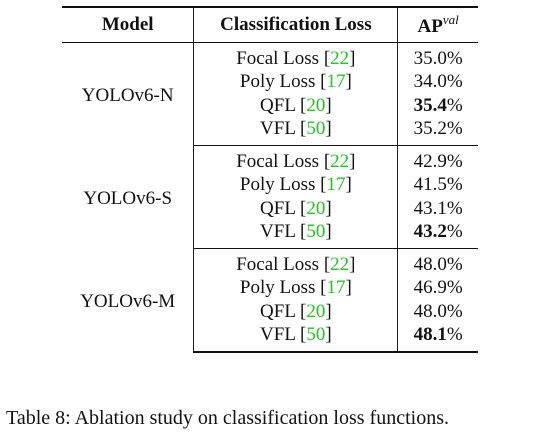  I want to click on ap-cell: 42.9%, so click(438, 160).